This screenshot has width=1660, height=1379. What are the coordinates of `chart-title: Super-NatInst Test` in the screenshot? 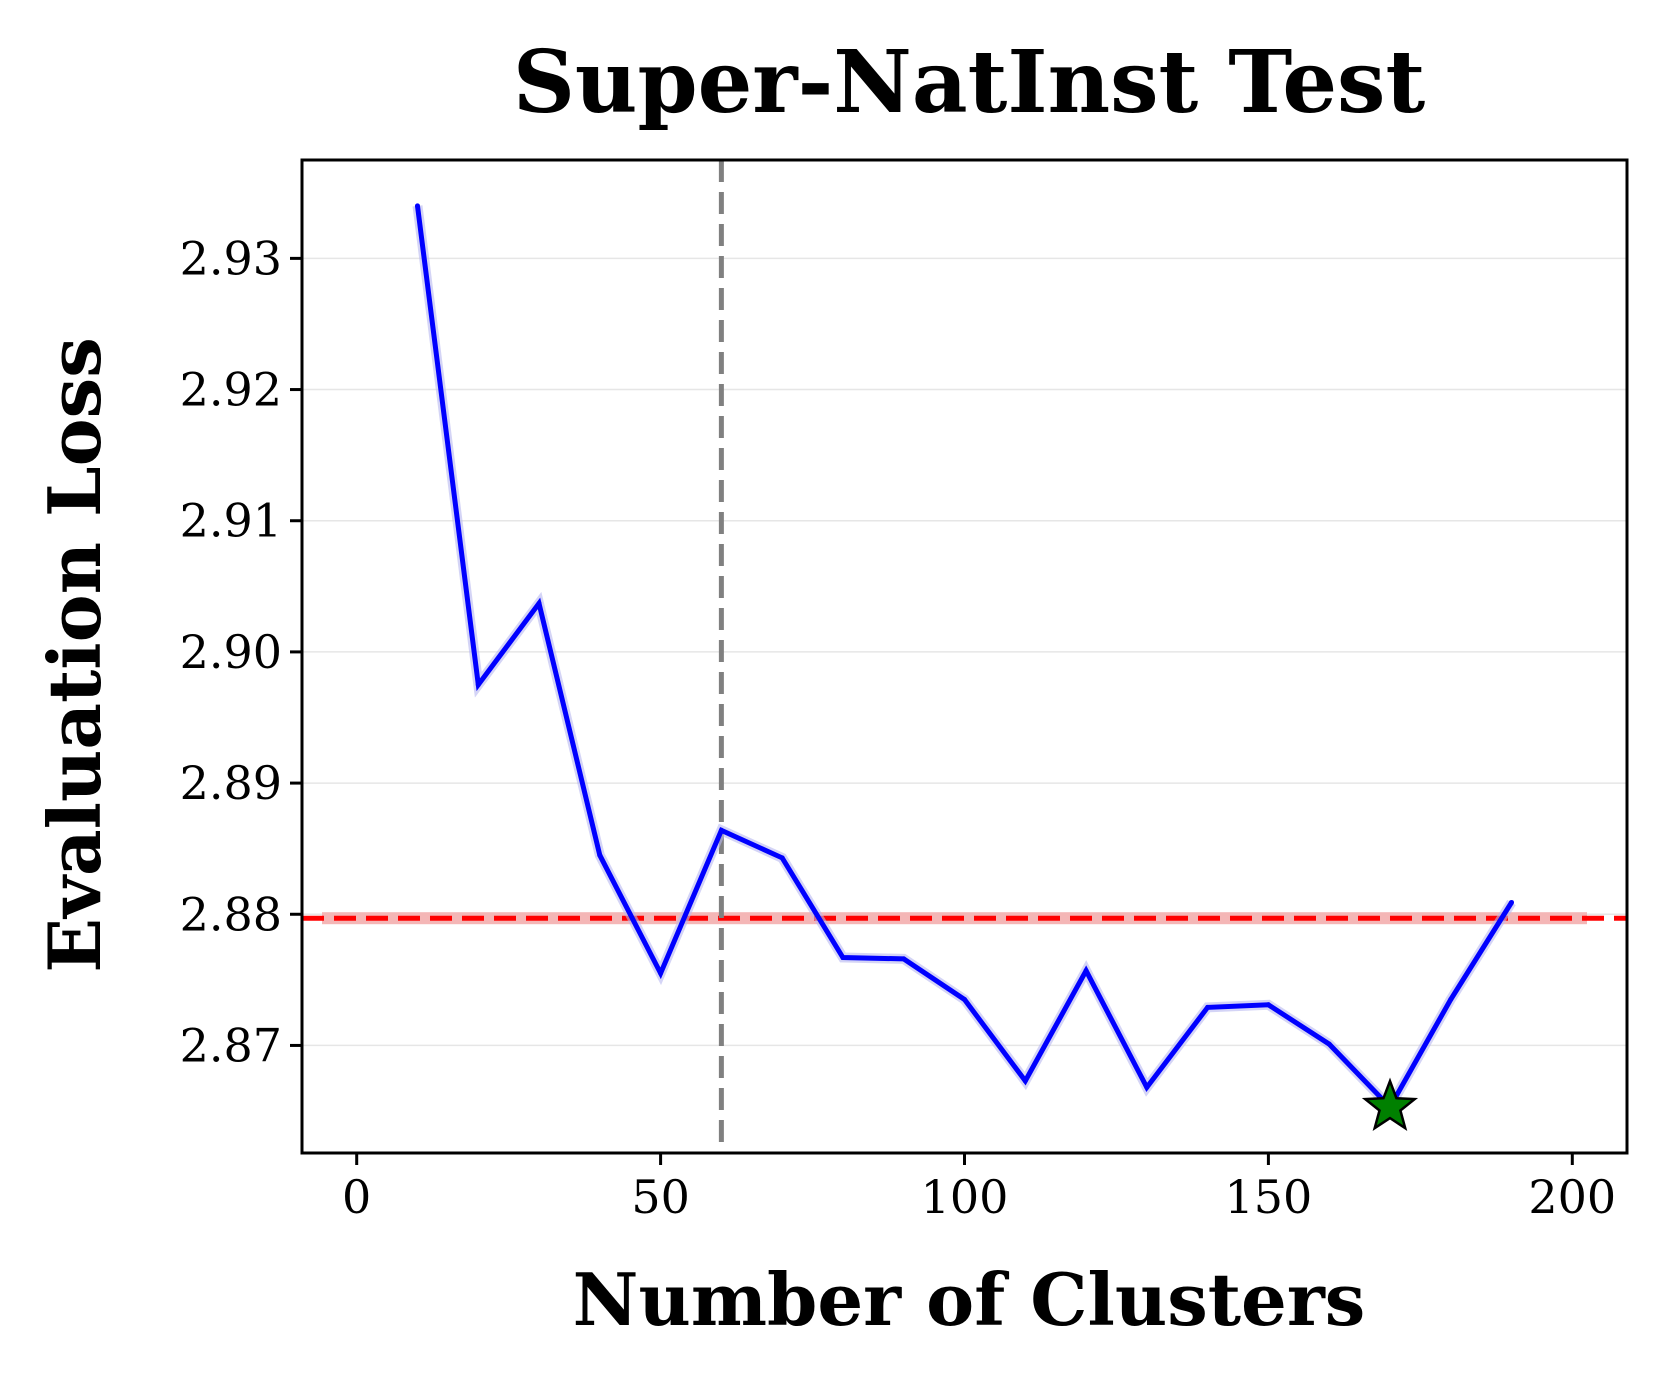 It's located at (969, 82).